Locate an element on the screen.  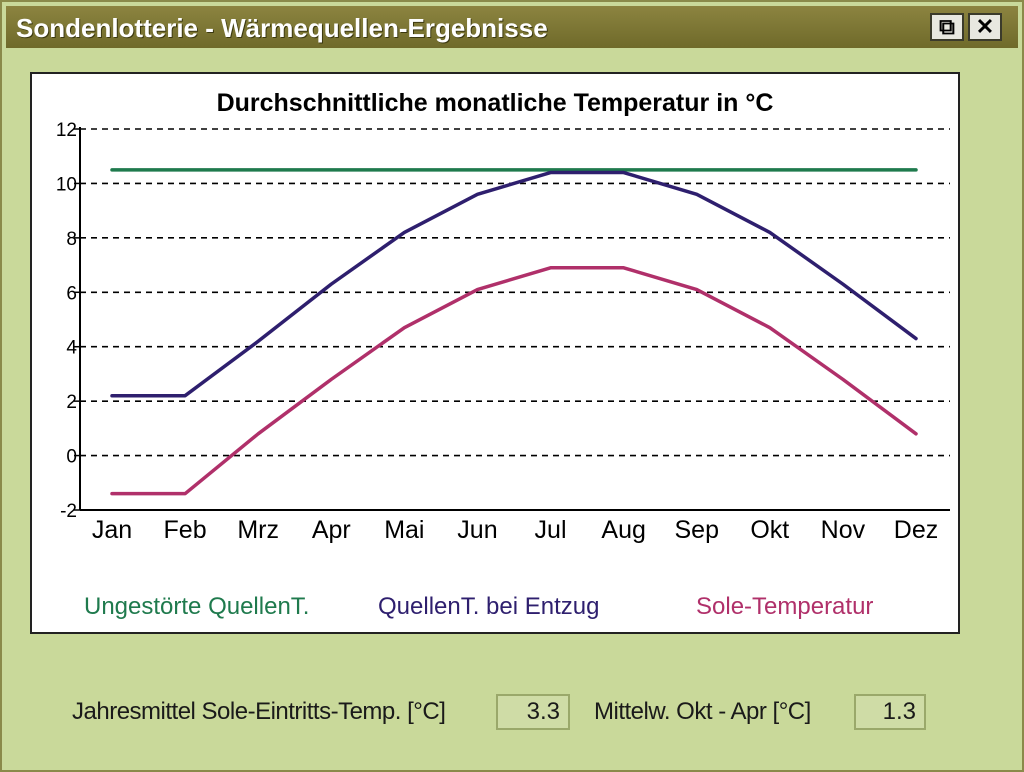
window-title: Sondenlotterie - Wärmequellen-Ergebnisse is located at coordinates (282, 28).